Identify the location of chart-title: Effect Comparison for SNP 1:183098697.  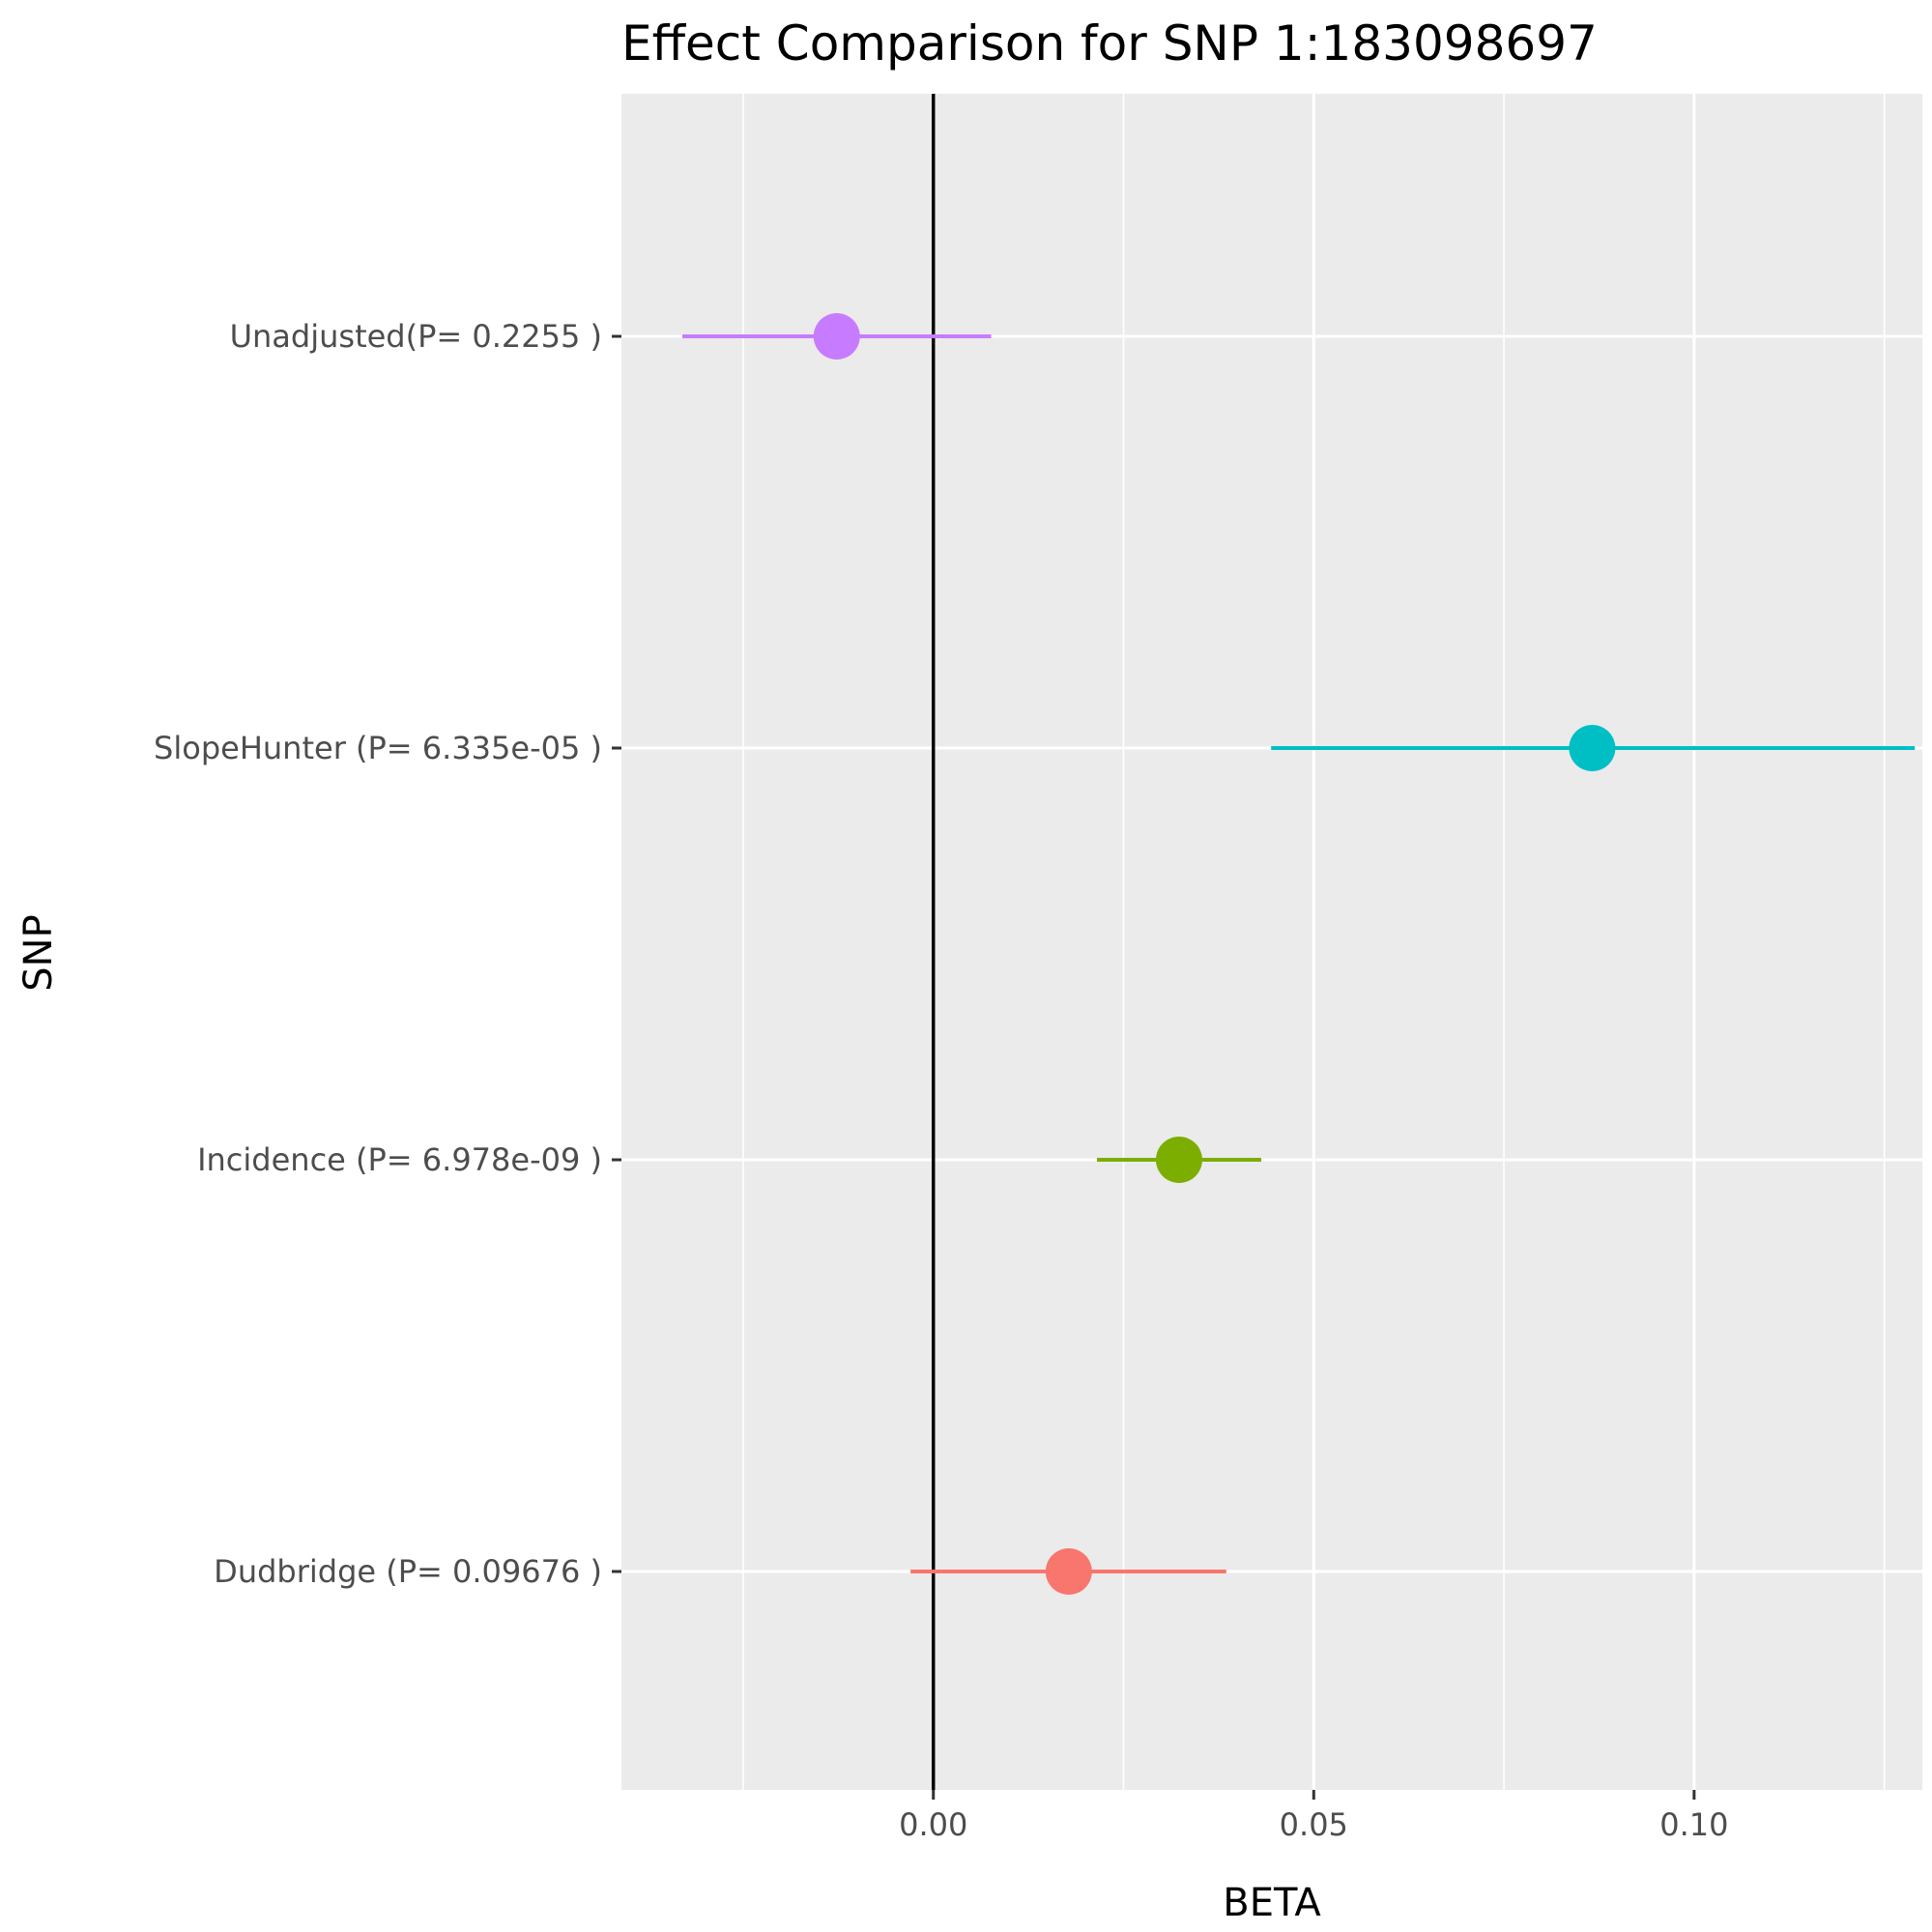
(1109, 43).